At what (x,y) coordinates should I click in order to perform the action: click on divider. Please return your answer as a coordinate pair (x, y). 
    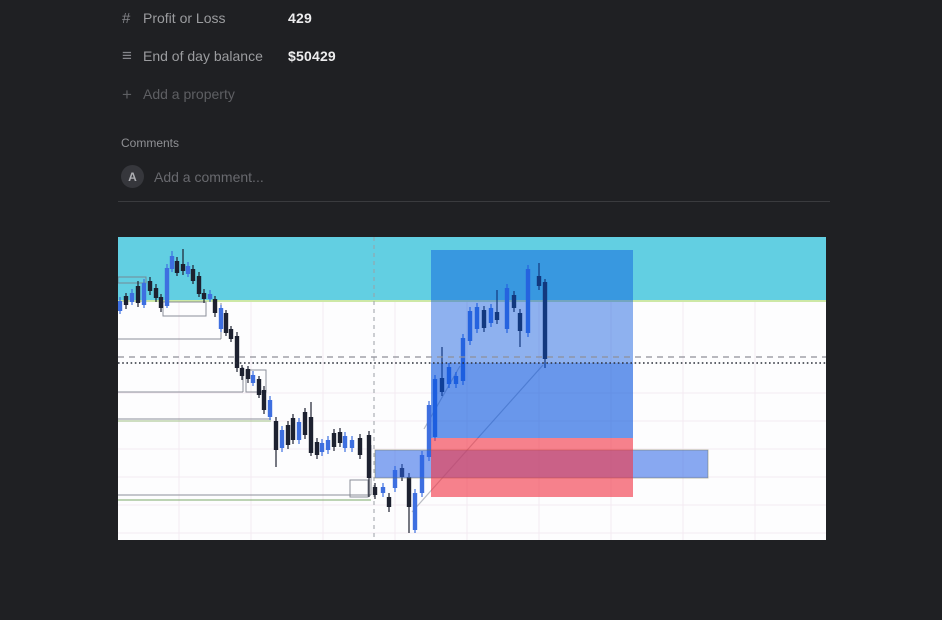
    Looking at the image, I should click on (474, 201).